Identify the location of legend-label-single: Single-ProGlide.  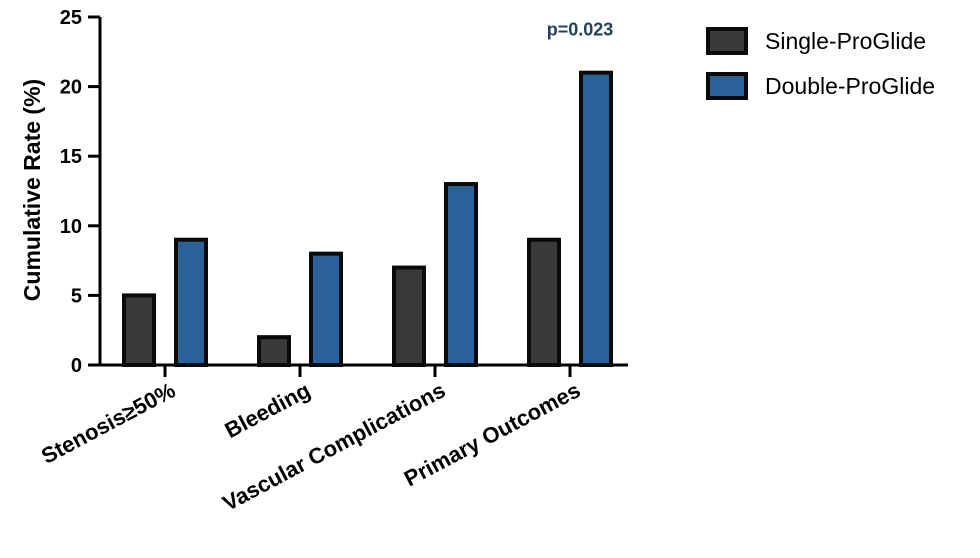
(845, 41).